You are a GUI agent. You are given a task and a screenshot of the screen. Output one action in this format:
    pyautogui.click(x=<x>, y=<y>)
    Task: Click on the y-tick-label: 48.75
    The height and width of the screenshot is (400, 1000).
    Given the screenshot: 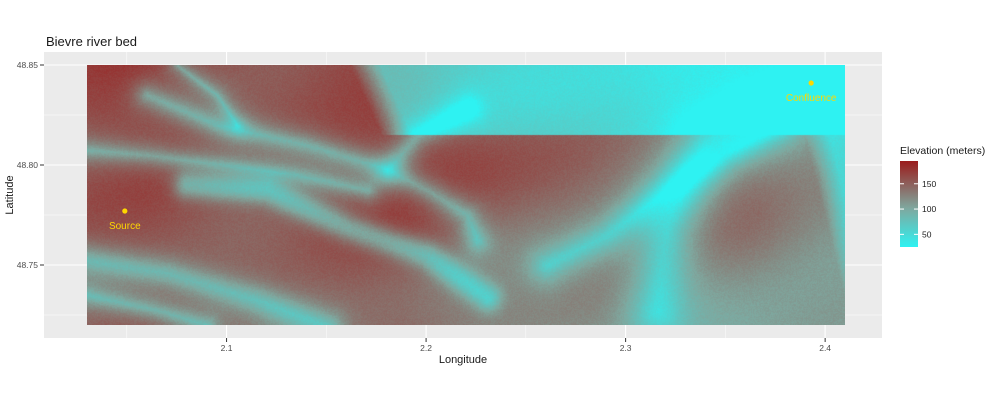 What is the action you would take?
    pyautogui.click(x=28, y=265)
    